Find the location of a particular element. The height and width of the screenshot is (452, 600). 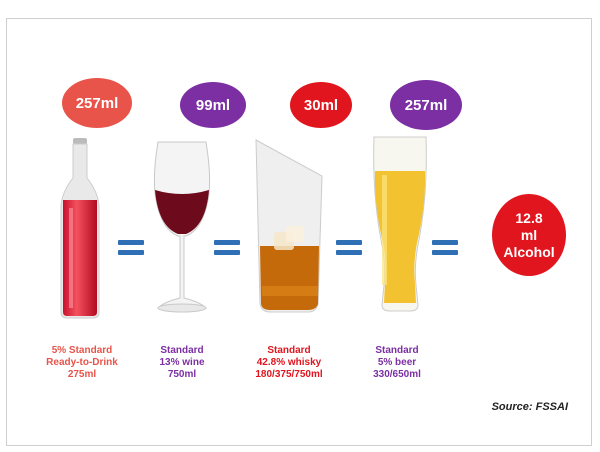

source-label: Source: FSSAI is located at coordinates (529, 407).